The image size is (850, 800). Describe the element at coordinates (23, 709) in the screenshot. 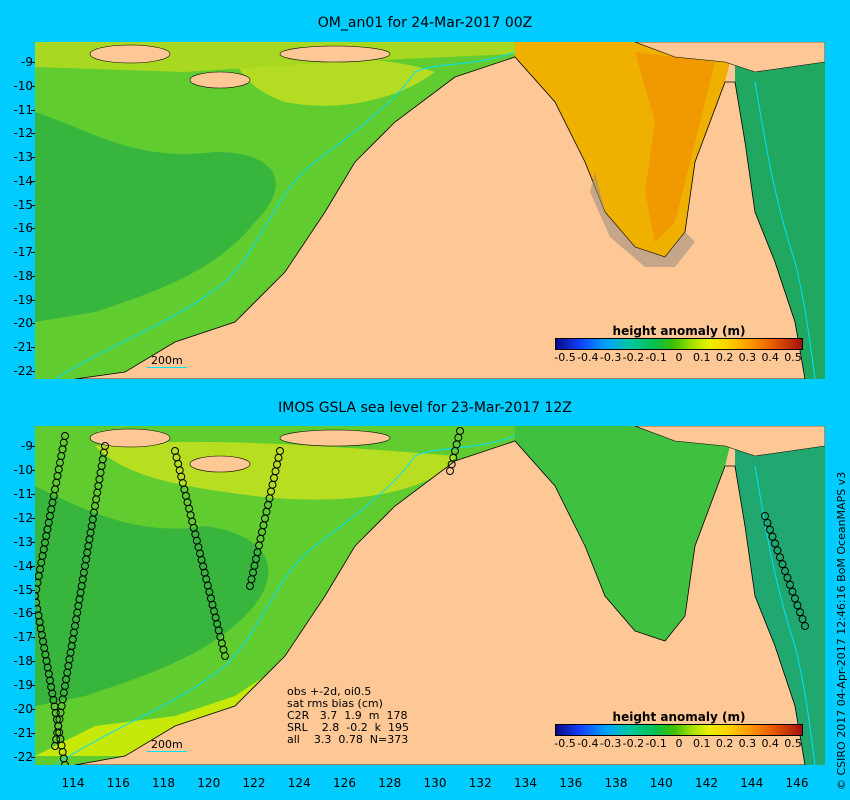

I see `lat-tick-label: -20` at that location.